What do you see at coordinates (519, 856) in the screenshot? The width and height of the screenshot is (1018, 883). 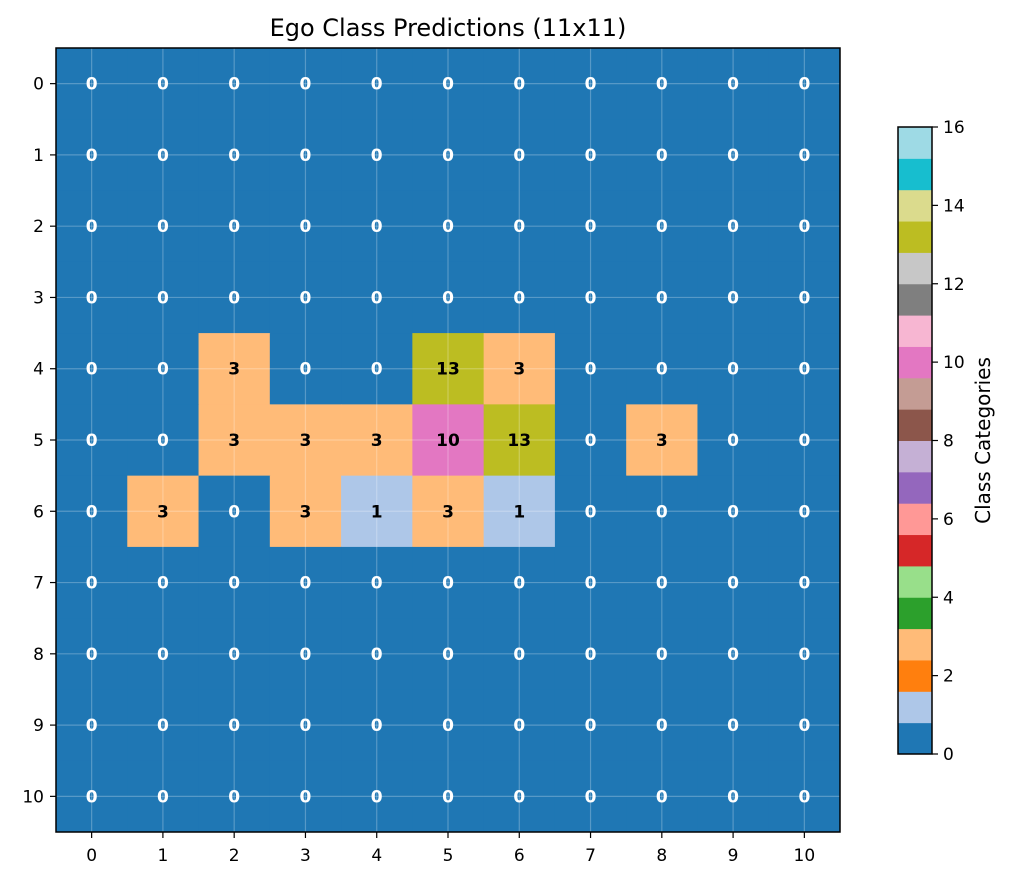 I see `x-tick-label: 6` at bounding box center [519, 856].